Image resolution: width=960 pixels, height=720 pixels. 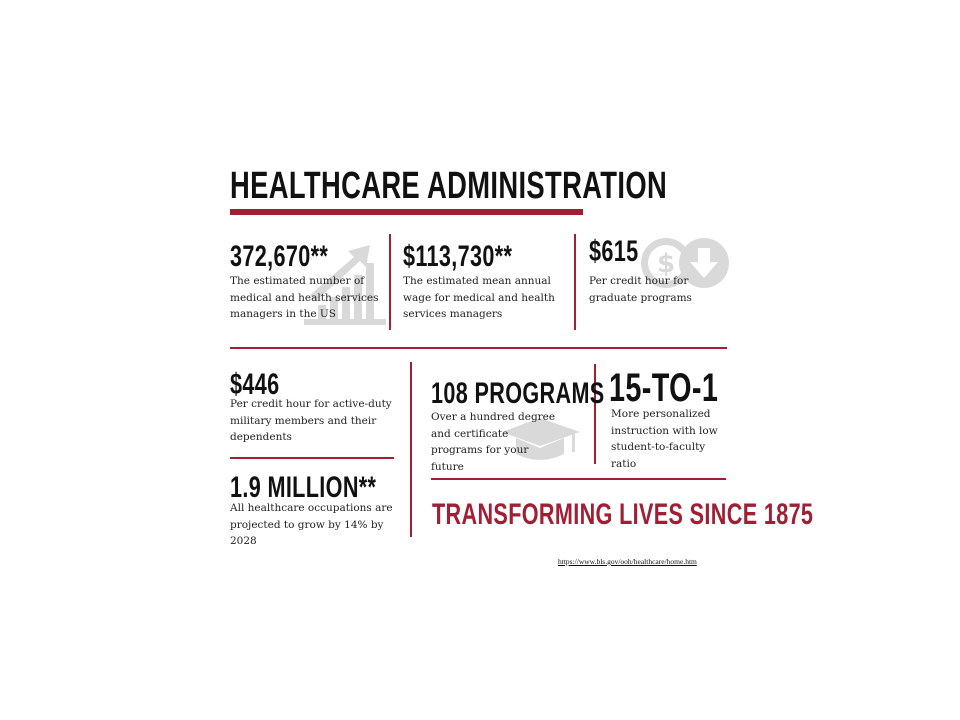 What do you see at coordinates (686, 263) in the screenshot?
I see `dollar-down-icon: $` at bounding box center [686, 263].